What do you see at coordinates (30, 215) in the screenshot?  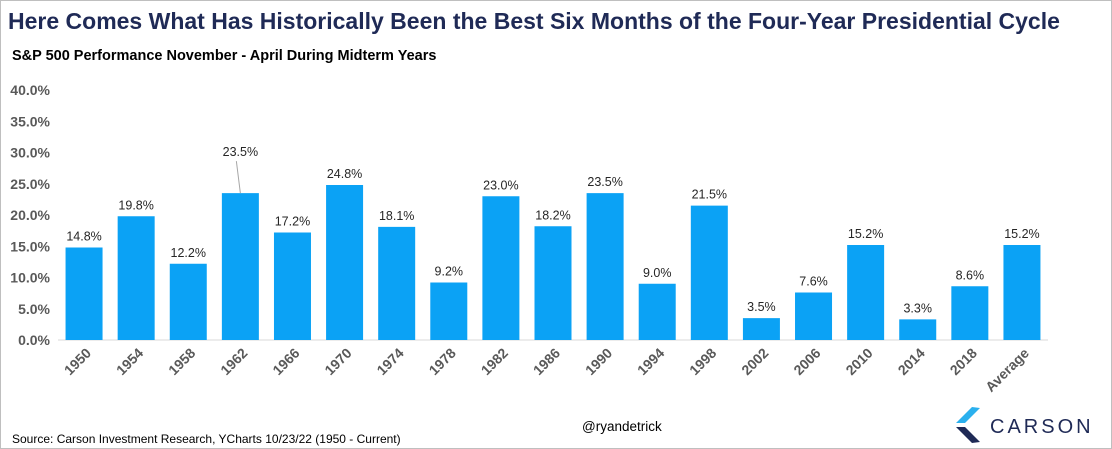 I see `y-tick-label: 20.0%` at bounding box center [30, 215].